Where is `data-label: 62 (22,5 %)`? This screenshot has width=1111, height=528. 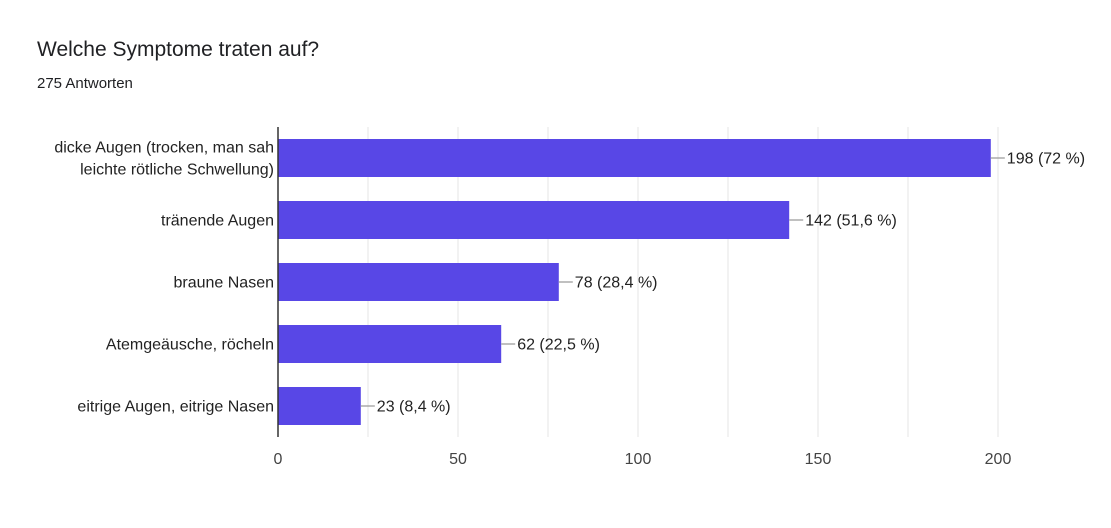 data-label: 62 (22,5 %) is located at coordinates (558, 345).